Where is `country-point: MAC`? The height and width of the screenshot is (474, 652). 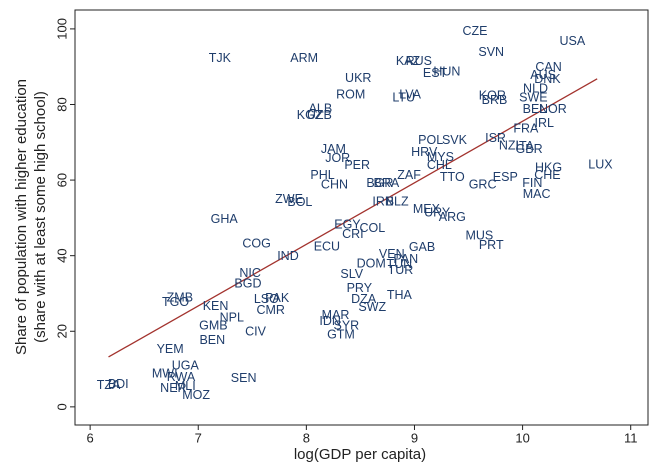 country-point: MAC is located at coordinates (537, 194).